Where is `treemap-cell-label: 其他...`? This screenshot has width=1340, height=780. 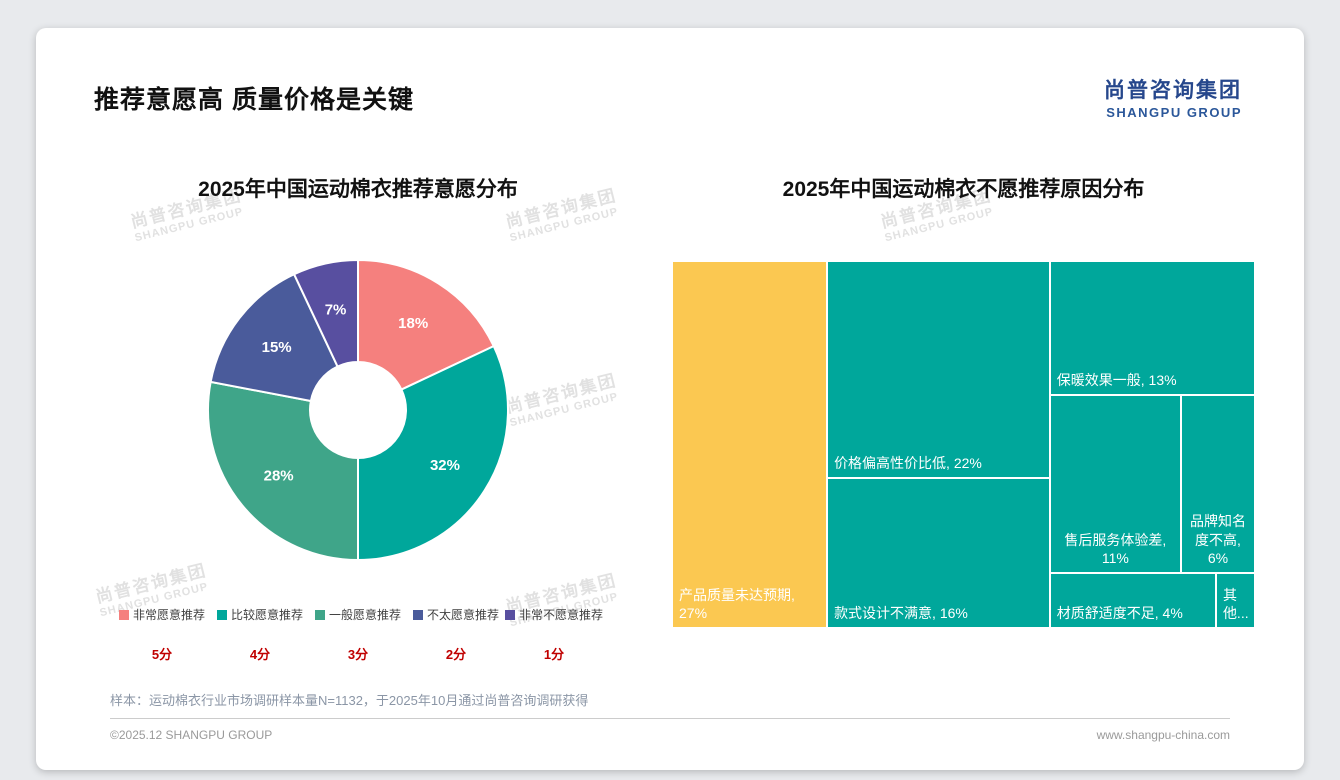 treemap-cell-label: 其他... is located at coordinates (1235, 603).